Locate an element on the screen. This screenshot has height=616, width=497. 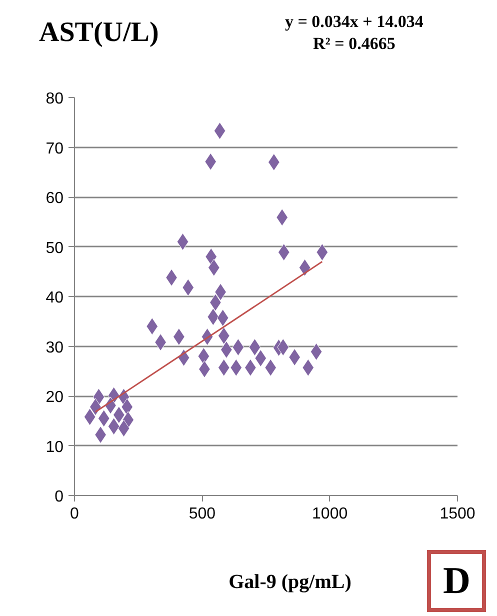
x-tick-label: 1500 is located at coordinates (458, 514).